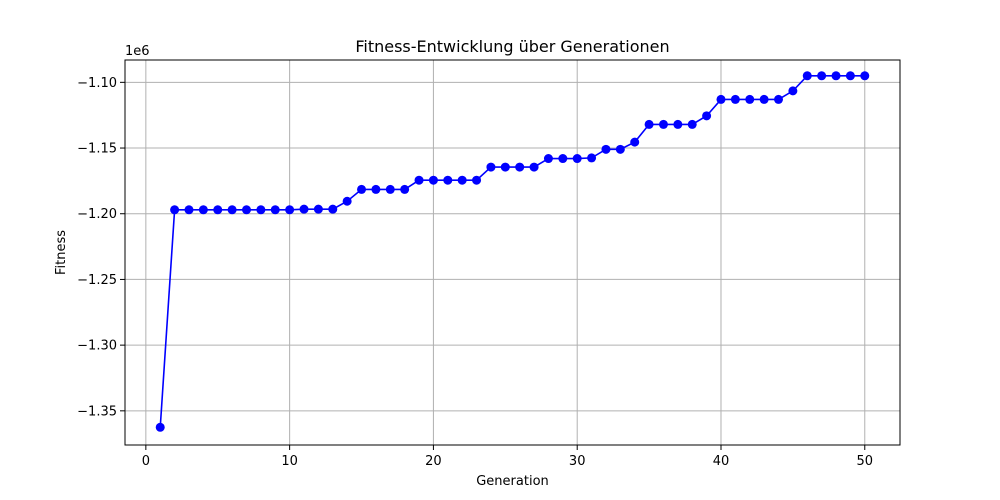 This screenshot has width=1000, height=500. Describe the element at coordinates (289, 461) in the screenshot. I see `x-tick-label: 10` at that location.